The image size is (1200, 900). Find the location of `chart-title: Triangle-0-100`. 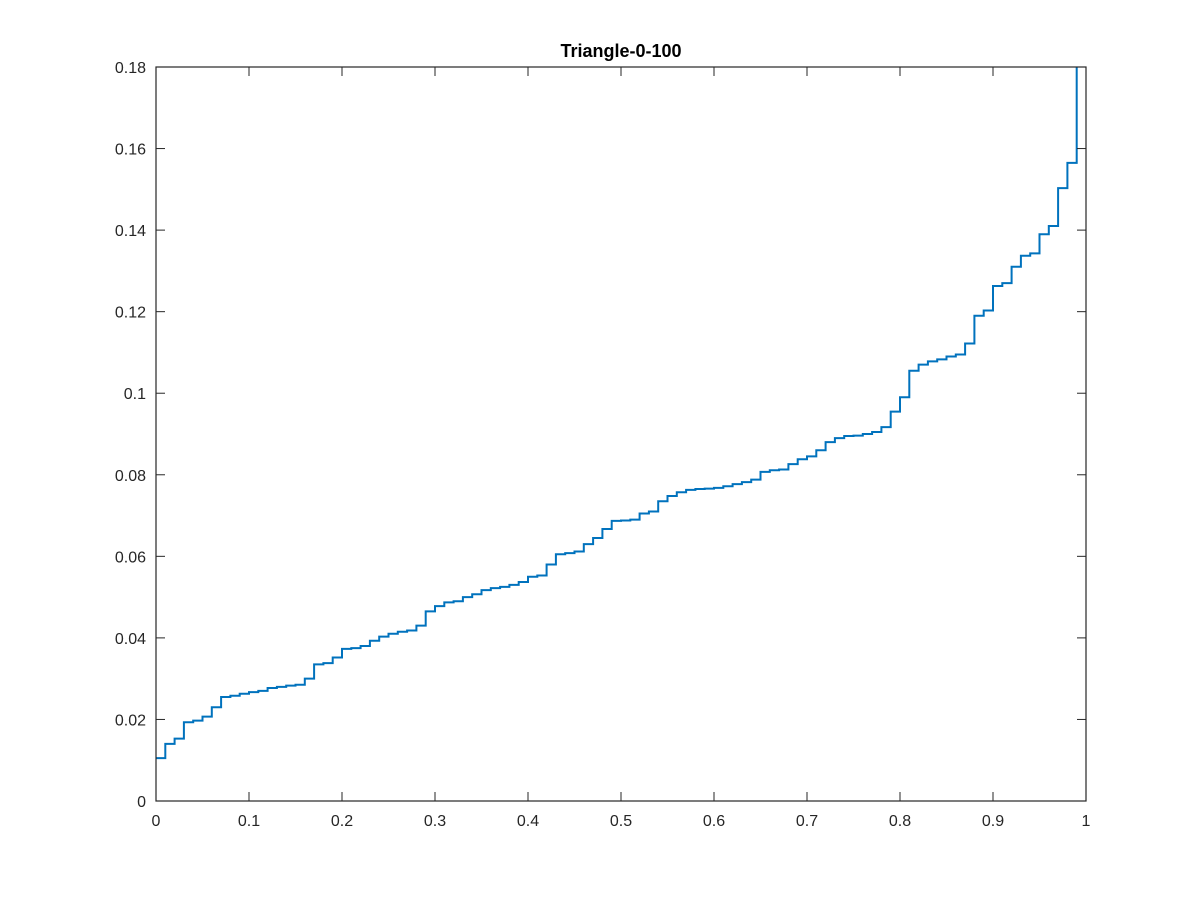

chart-title: Triangle-0-100 is located at coordinates (620, 51).